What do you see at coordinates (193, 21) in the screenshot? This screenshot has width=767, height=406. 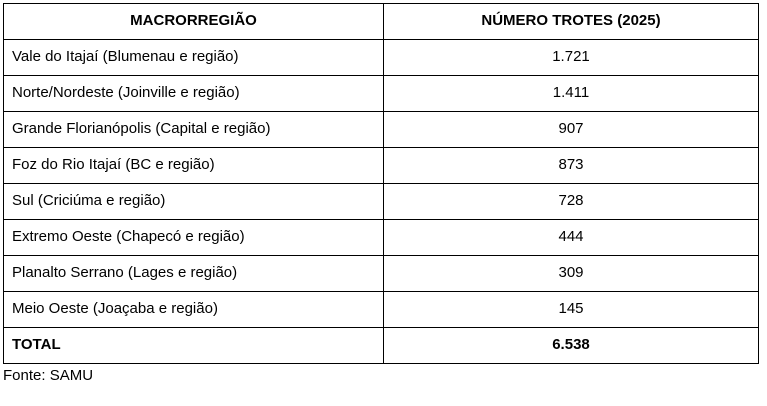 I see `header-macrorregiao: MACRORREGIÃO` at bounding box center [193, 21].